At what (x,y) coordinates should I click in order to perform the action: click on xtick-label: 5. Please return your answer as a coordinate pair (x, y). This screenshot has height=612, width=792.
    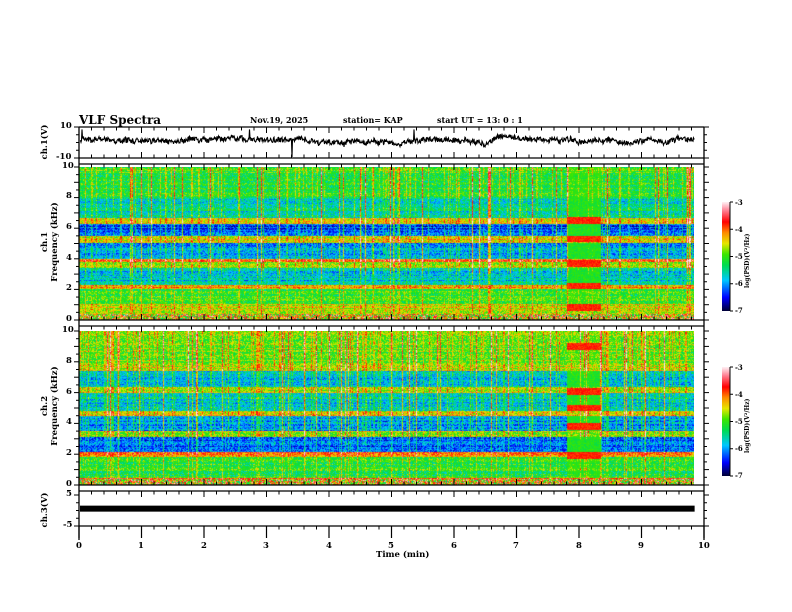
    Looking at the image, I should click on (391, 546).